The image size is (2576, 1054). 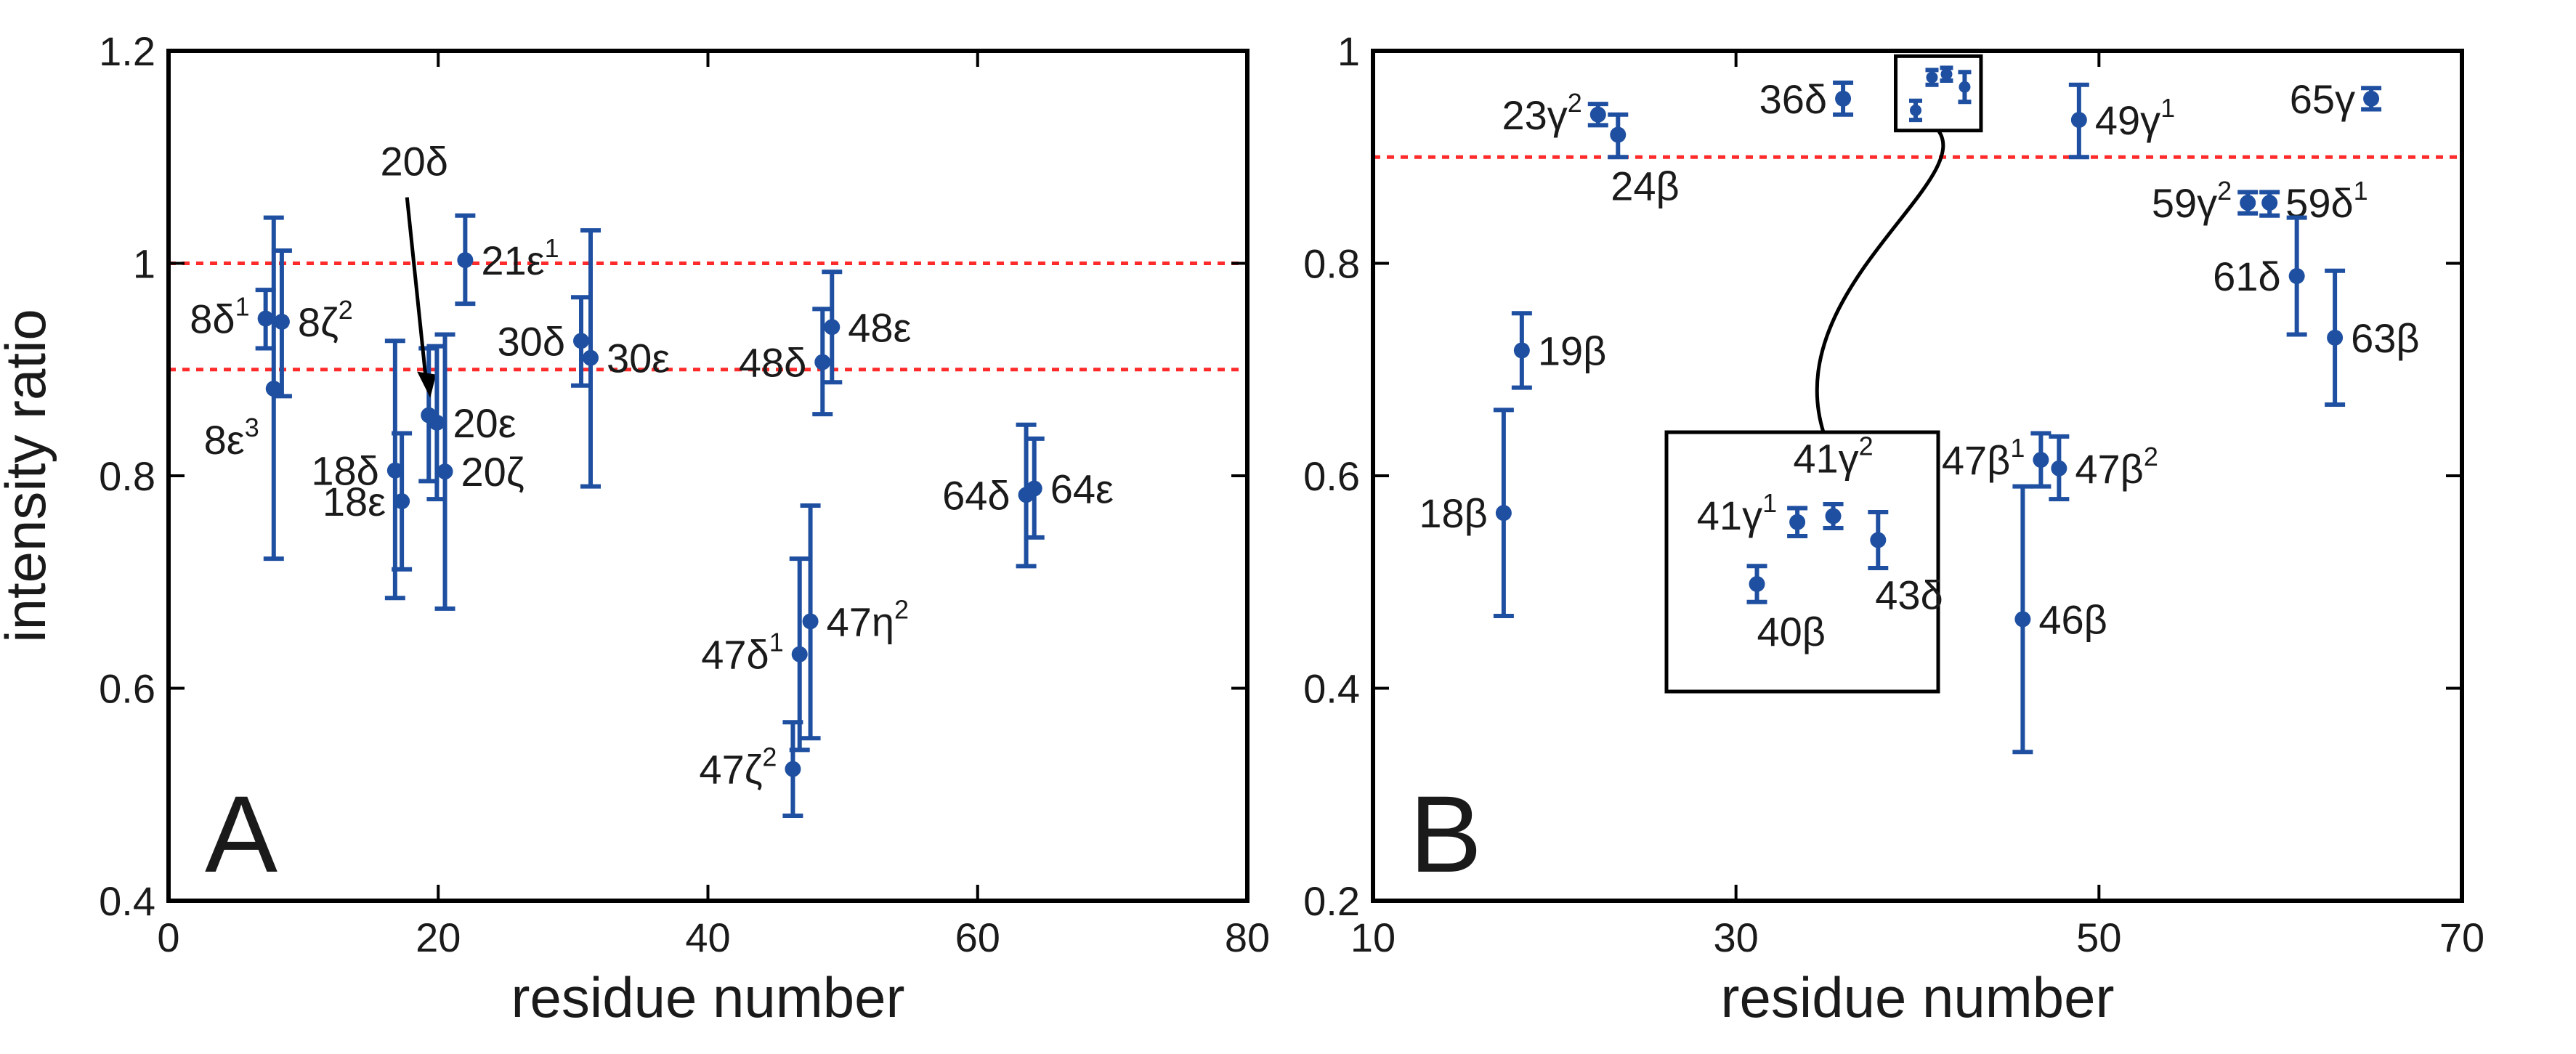 What do you see at coordinates (707, 937) in the screenshot?
I see `x-tick-label: 40` at bounding box center [707, 937].